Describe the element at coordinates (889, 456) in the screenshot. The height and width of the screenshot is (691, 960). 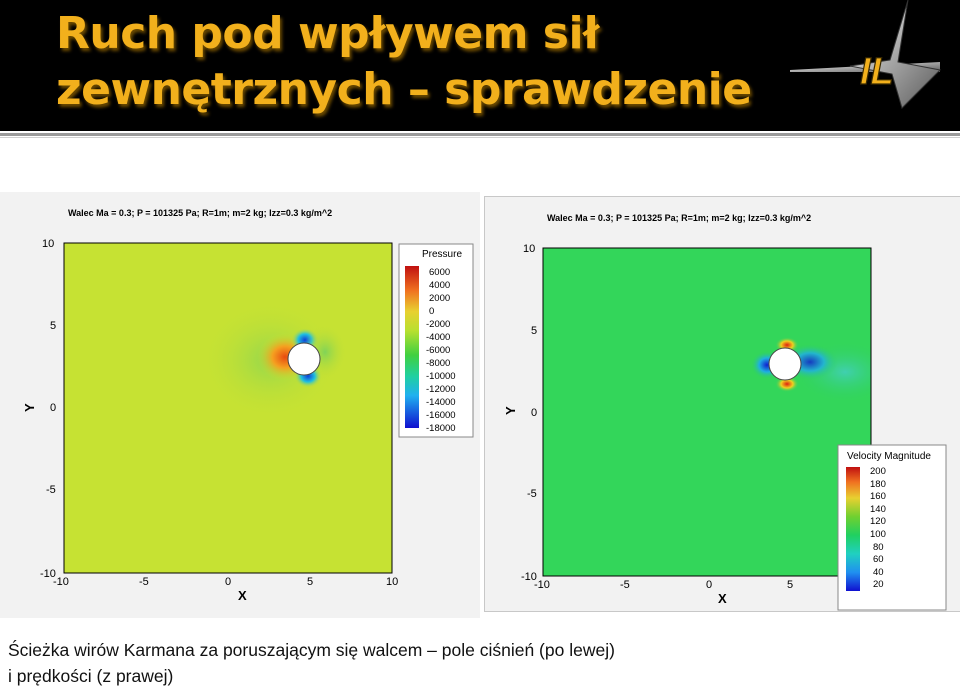
I see `legend-title: Velocity Magnitude` at that location.